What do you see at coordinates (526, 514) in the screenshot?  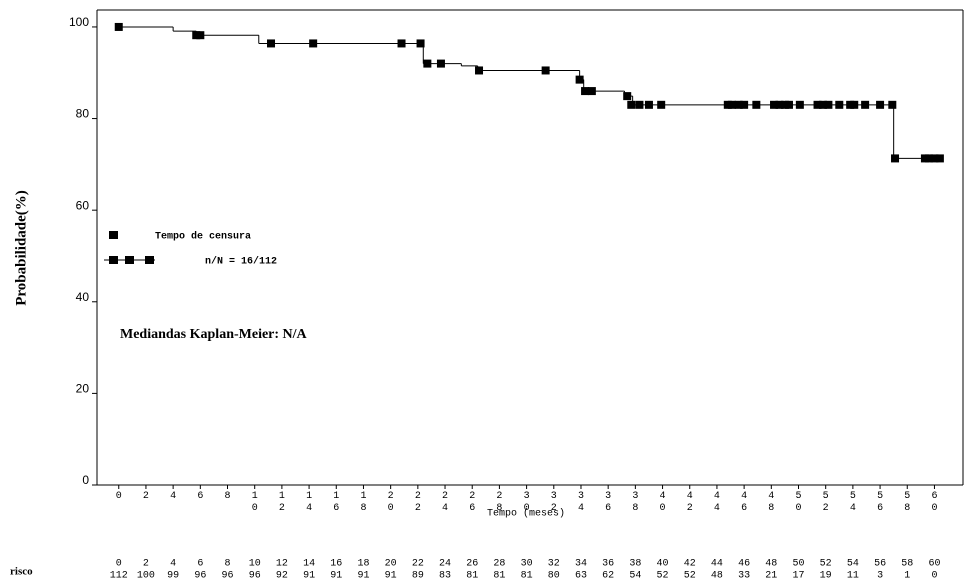 I see `x-axis-label: Tempo (meses)` at bounding box center [526, 514].